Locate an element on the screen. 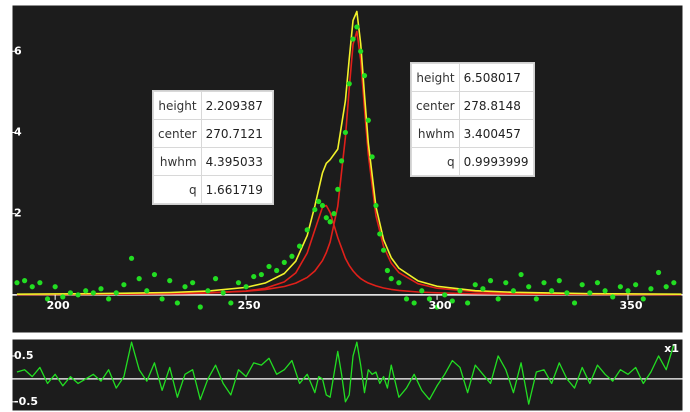 The image size is (690, 412). x-tick-label: 250 is located at coordinates (249, 305).